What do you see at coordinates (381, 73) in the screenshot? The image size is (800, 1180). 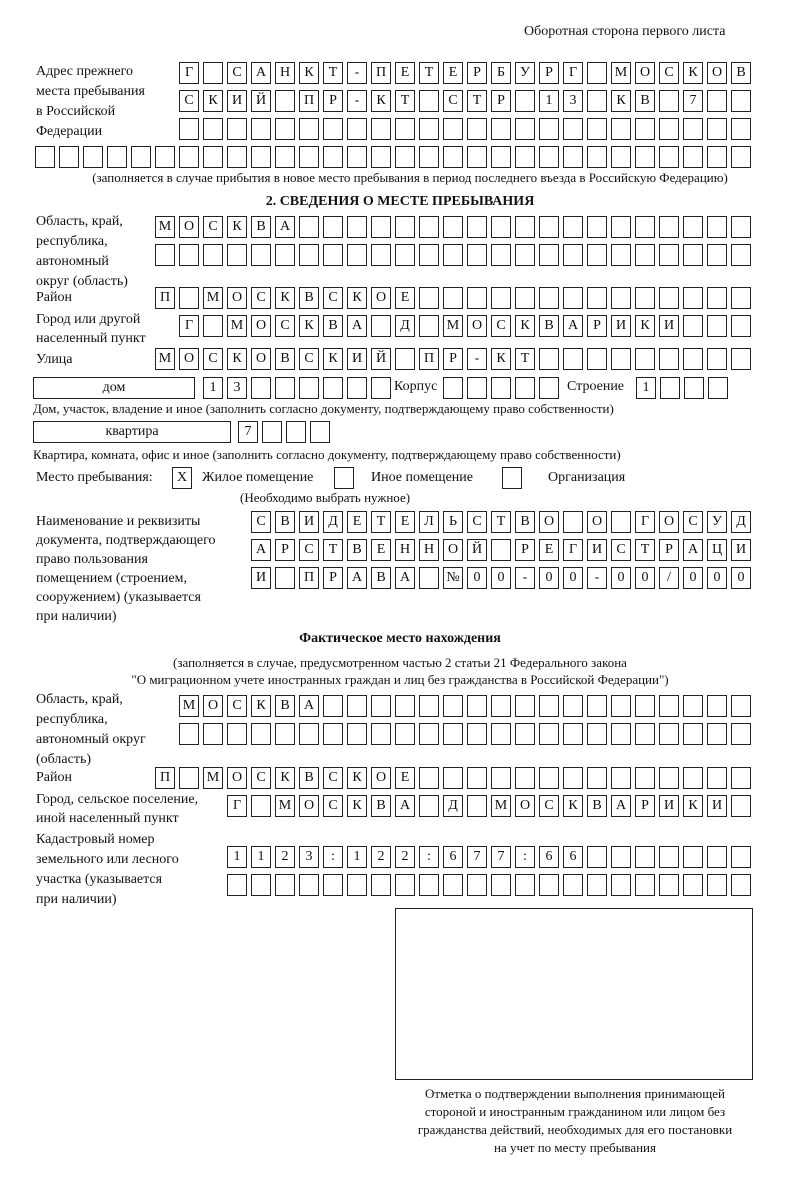 I see `char-cell: П` at bounding box center [381, 73].